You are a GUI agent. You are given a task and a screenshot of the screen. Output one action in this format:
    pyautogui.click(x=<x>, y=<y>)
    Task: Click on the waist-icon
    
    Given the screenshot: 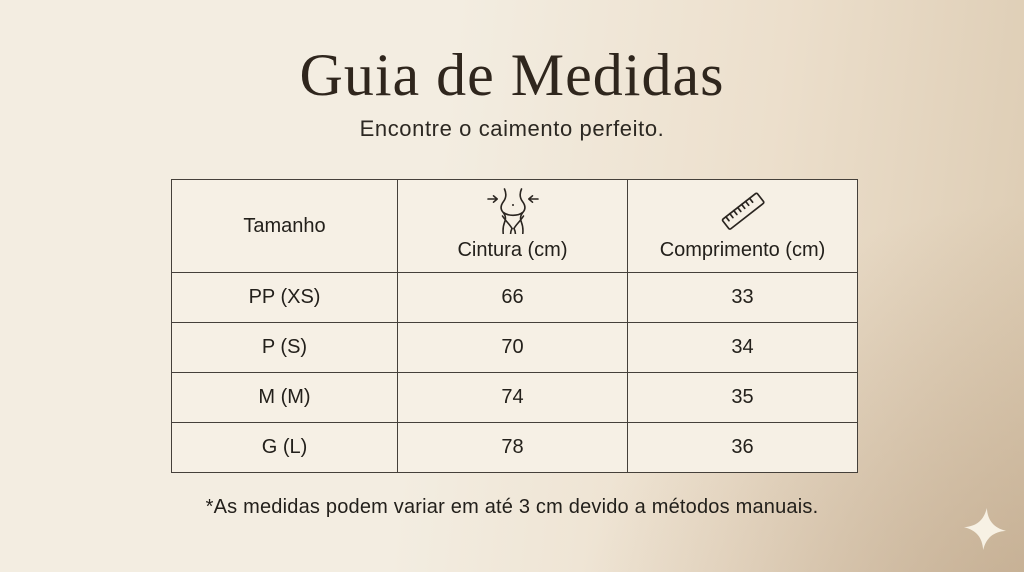 What is the action you would take?
    pyautogui.click(x=513, y=211)
    